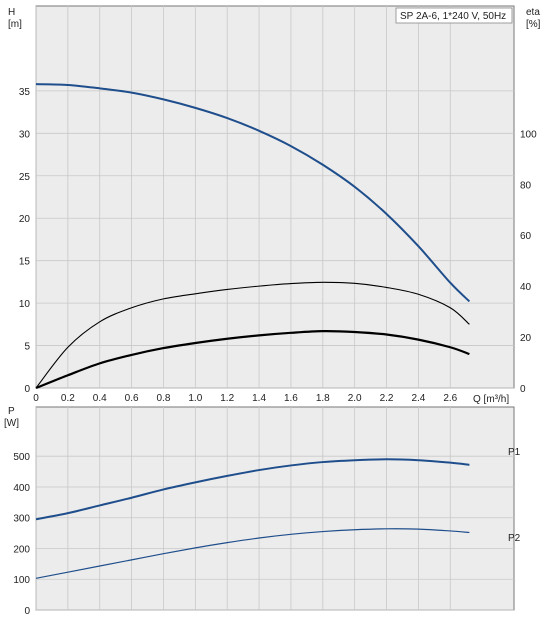 The image size is (554, 624). Describe the element at coordinates (15, 24) in the screenshot. I see `head-axis-unit: [m]` at that location.